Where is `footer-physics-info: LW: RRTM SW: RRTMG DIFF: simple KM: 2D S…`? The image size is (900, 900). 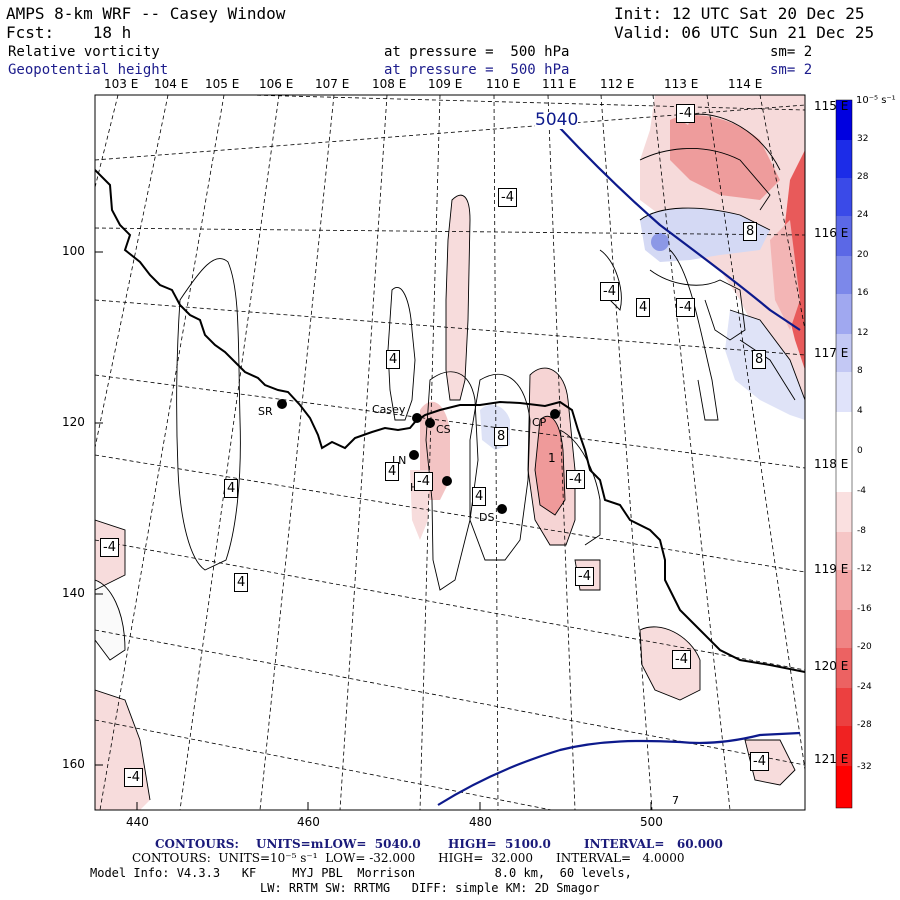 footer-physics-info: LW: RRTM SW: RRTMG DIFF: simple KM: 2D S… is located at coordinates (430, 888).